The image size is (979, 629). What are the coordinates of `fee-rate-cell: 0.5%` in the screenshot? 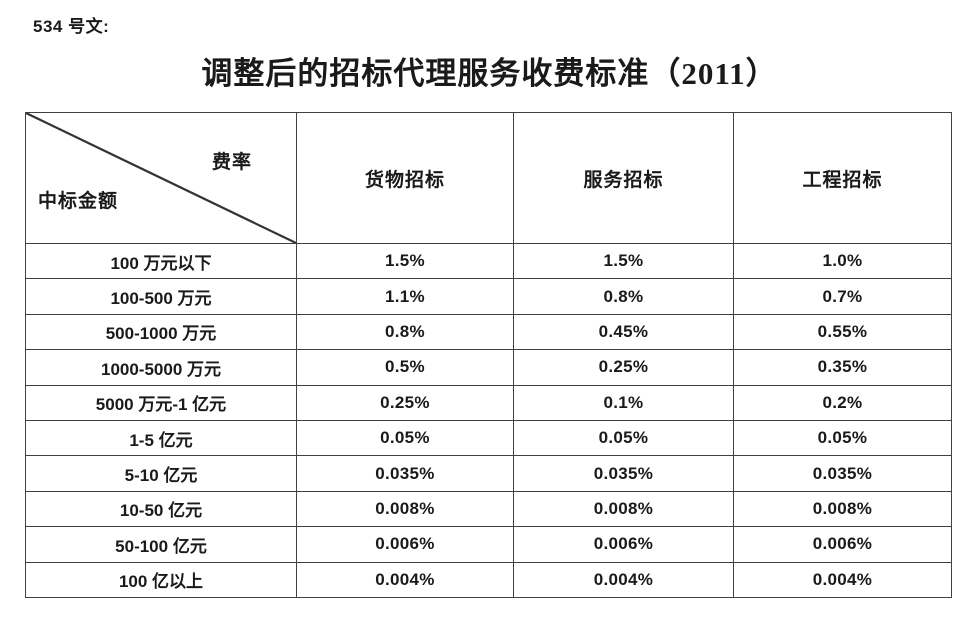 It's located at (405, 367).